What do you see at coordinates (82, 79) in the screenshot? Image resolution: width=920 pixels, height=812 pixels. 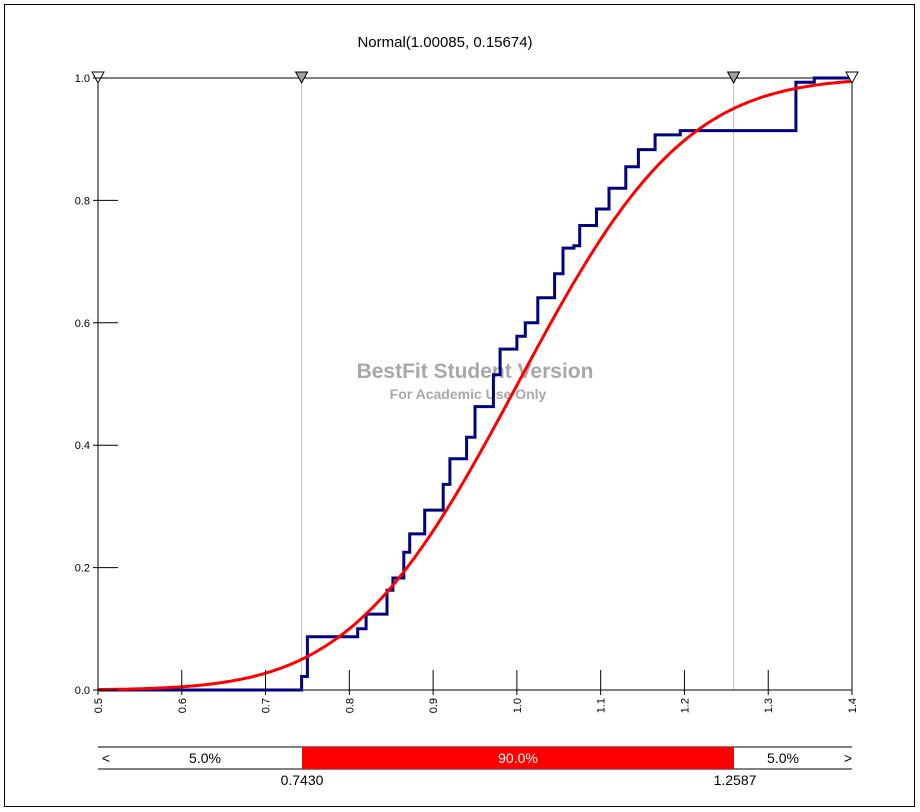 I see `y-tick-label: 1.0` at bounding box center [82, 79].